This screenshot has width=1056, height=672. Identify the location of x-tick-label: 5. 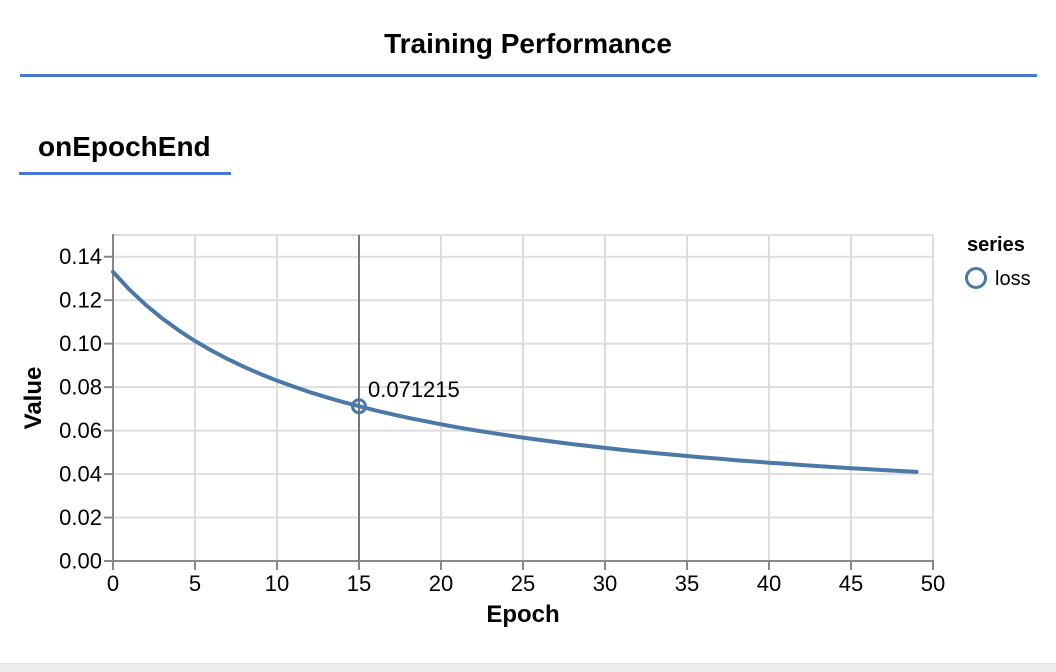
(195, 583).